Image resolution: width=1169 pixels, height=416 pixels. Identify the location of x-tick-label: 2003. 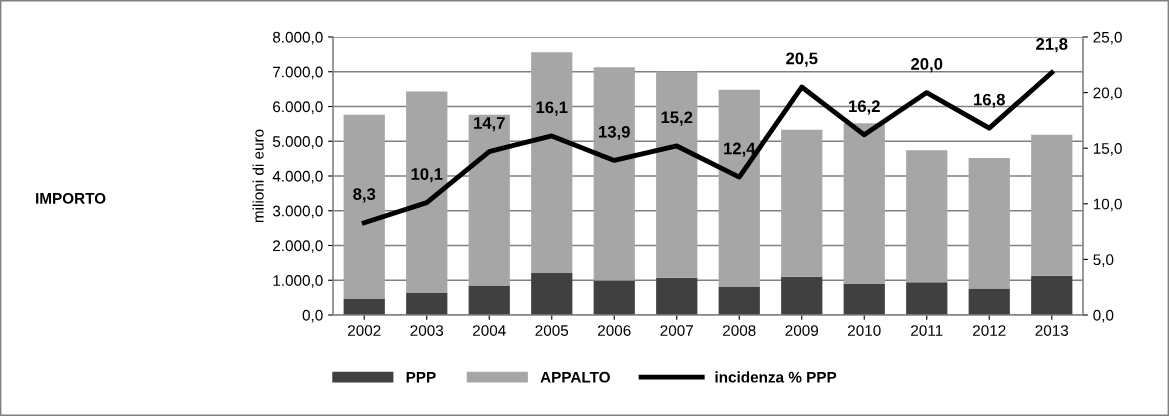
(427, 330).